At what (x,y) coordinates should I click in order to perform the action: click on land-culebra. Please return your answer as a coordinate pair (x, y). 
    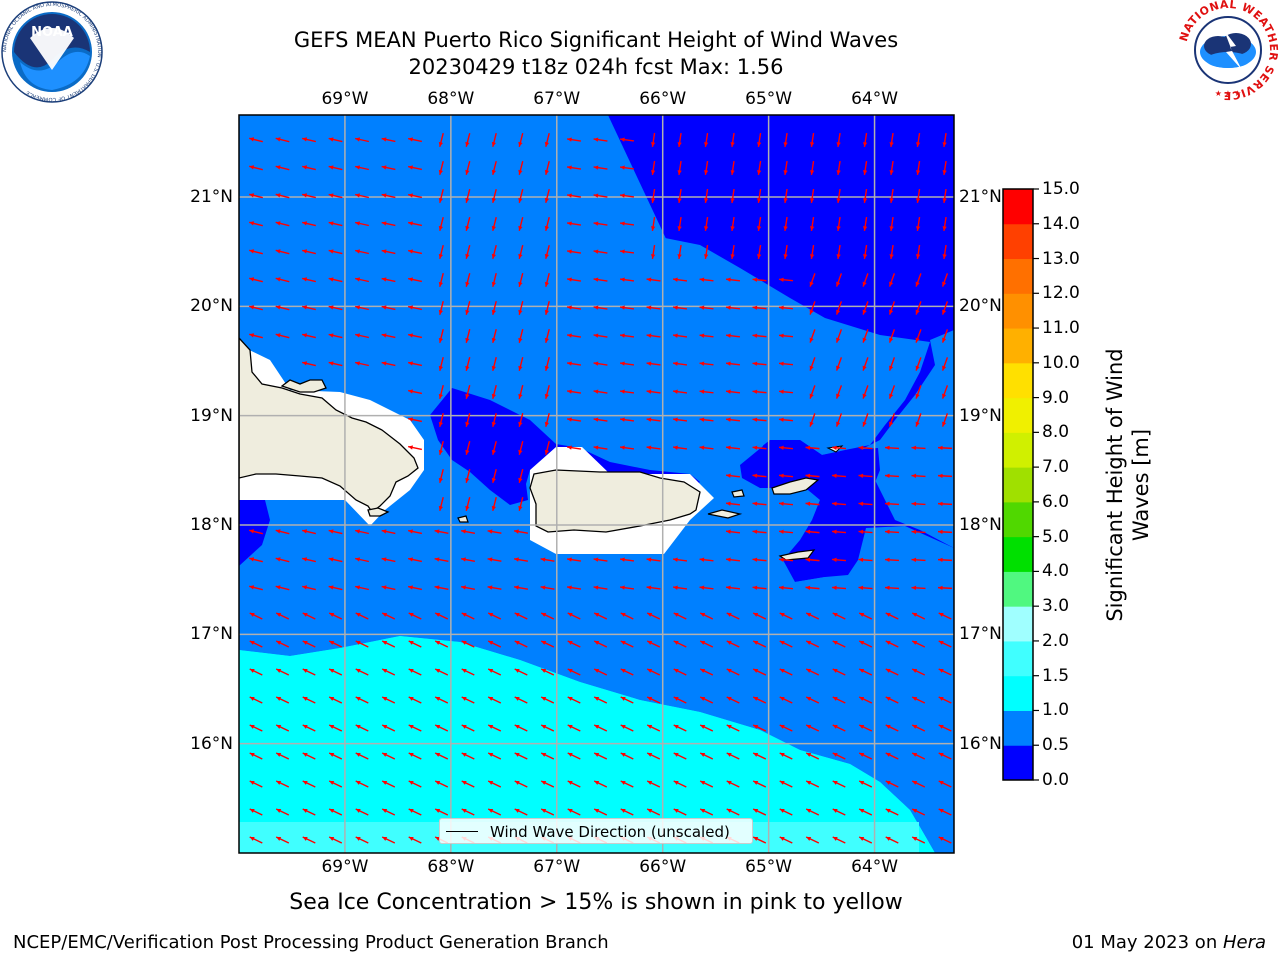
    Looking at the image, I should click on (738, 493).